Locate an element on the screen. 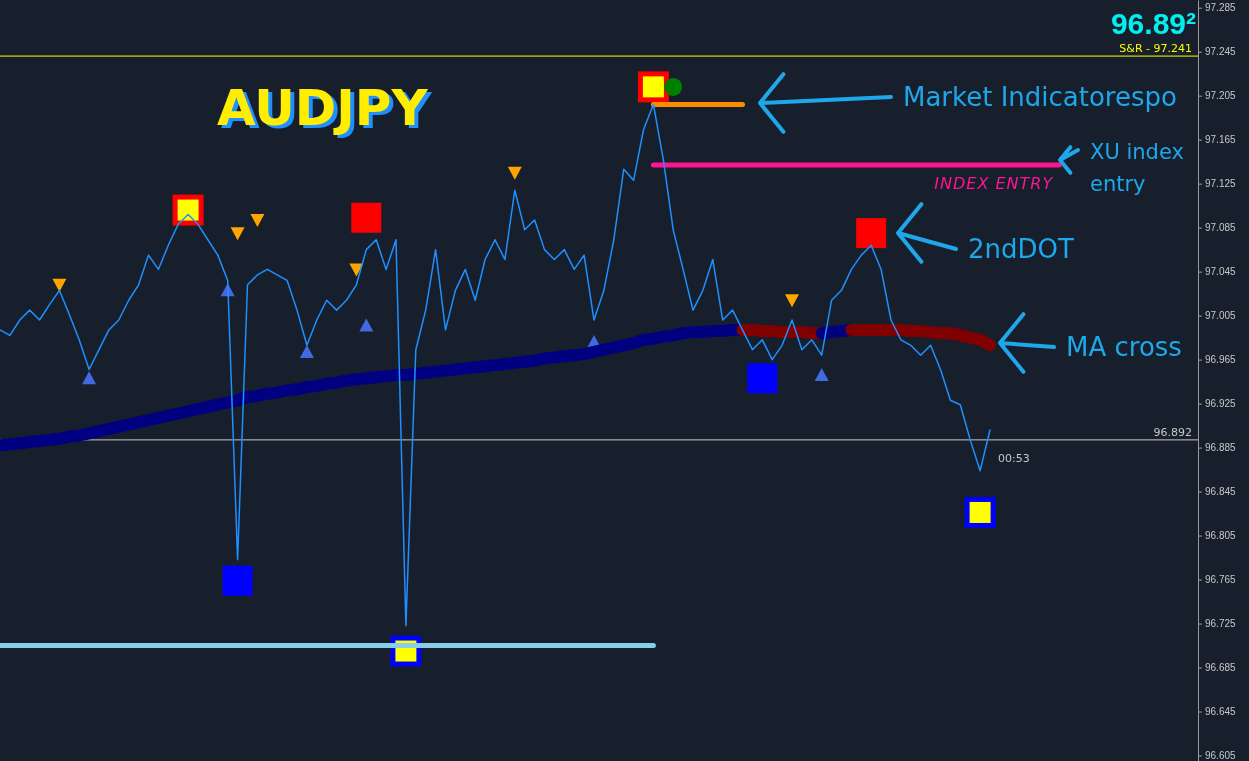 This screenshot has width=1249, height=761. annotation: 00:53 is located at coordinates (1014, 458).